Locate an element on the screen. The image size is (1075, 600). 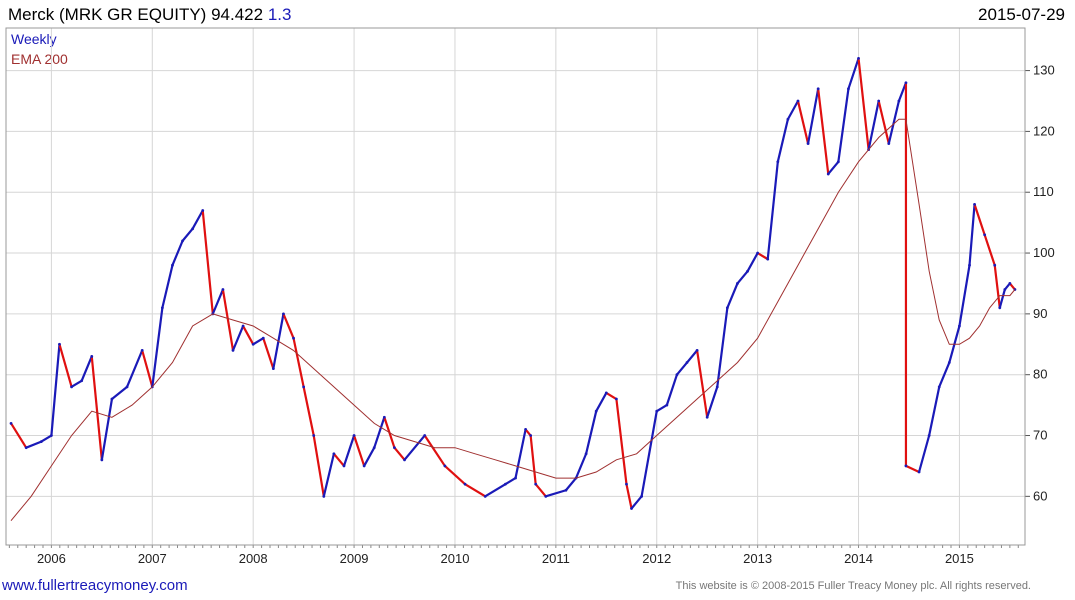
xtick-label-2010: 2010 is located at coordinates (455, 558).